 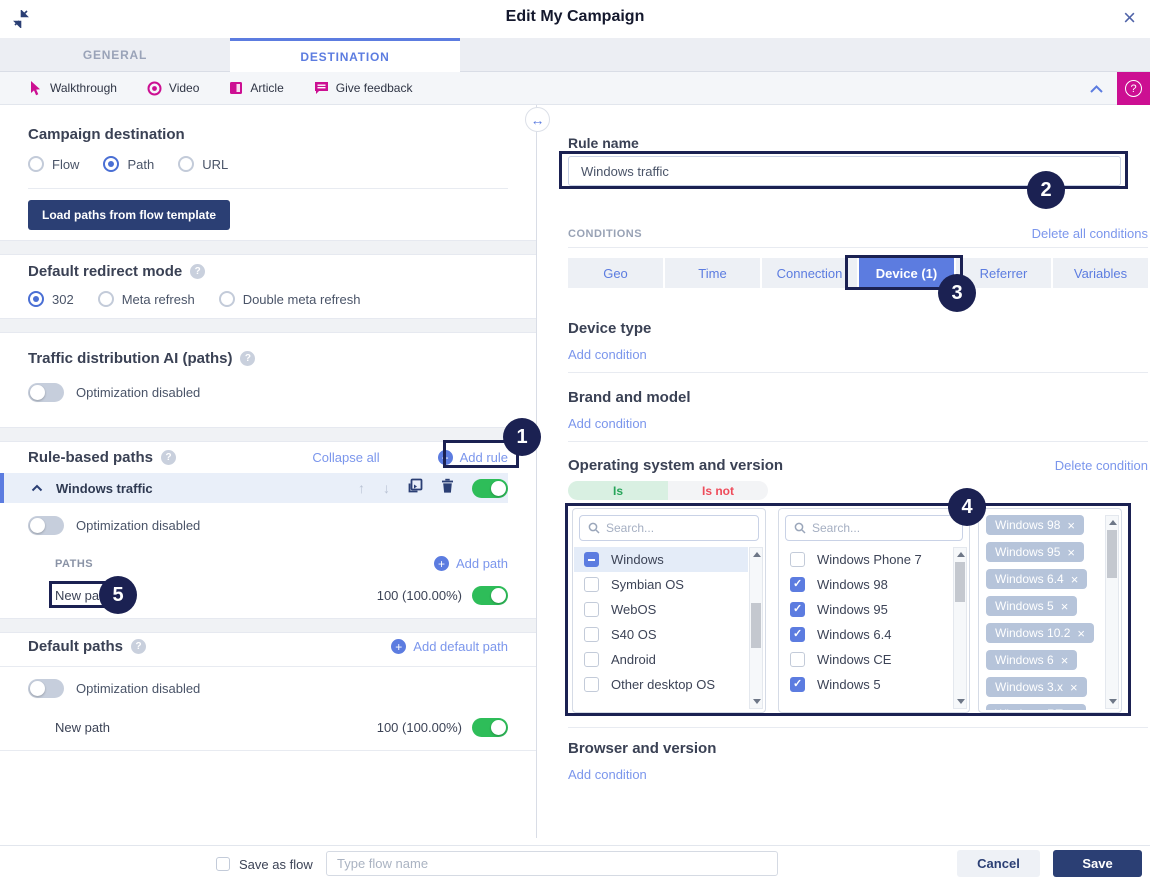 I want to click on rule-row-windows-traffic: Windows traffic ↑ ↓, so click(x=254, y=488).